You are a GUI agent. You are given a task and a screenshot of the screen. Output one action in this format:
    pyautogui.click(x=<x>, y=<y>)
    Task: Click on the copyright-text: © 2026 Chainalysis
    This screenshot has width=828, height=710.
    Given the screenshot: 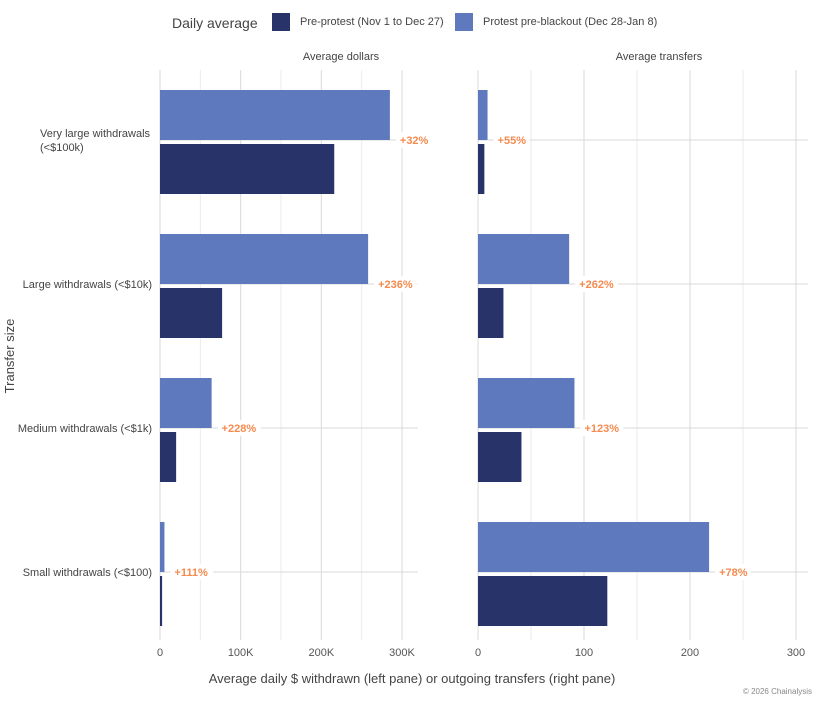 What is the action you would take?
    pyautogui.click(x=777, y=691)
    